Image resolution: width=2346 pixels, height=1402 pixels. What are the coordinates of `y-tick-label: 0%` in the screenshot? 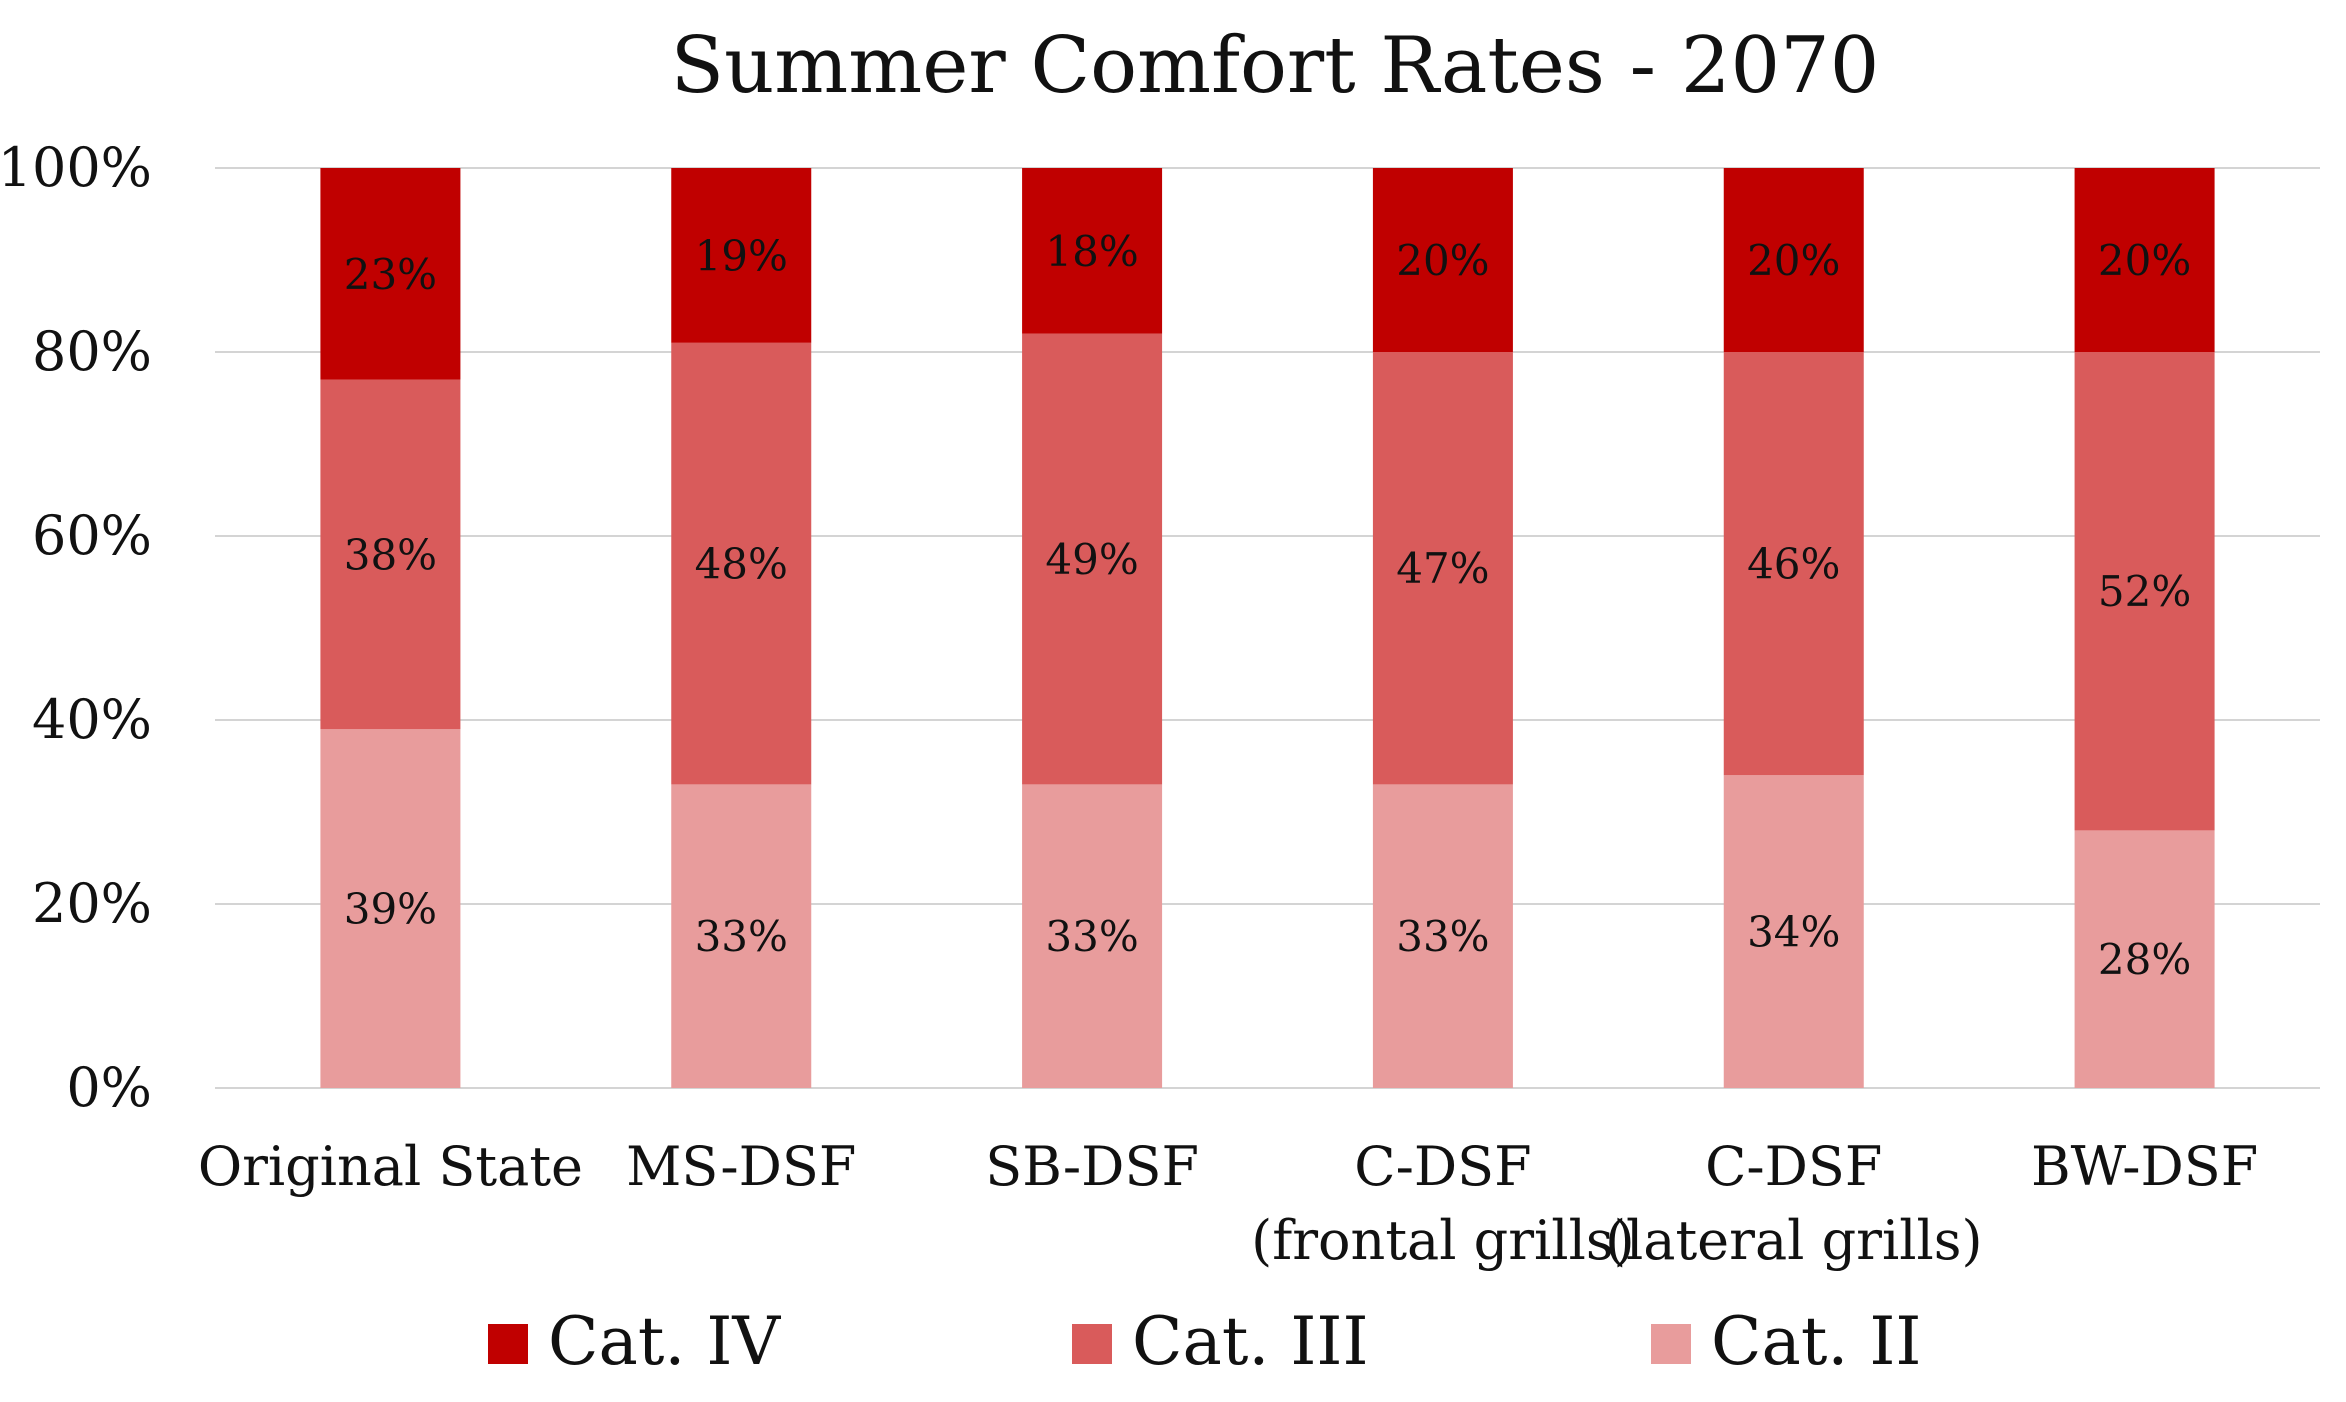 It's located at (109, 1087).